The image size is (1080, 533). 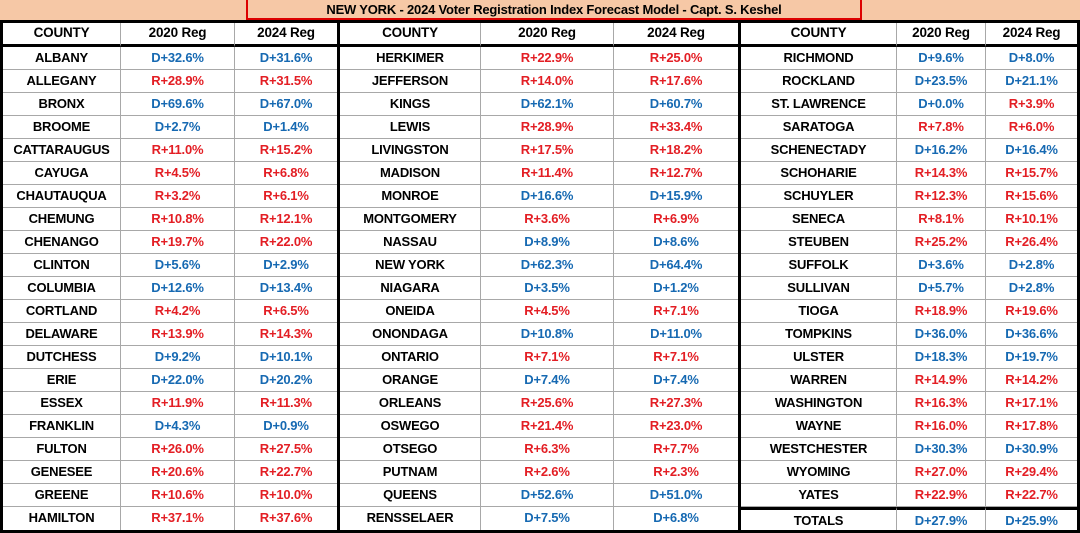 What do you see at coordinates (676, 196) in the screenshot?
I see `reg-2024-cell: D+15.9%` at bounding box center [676, 196].